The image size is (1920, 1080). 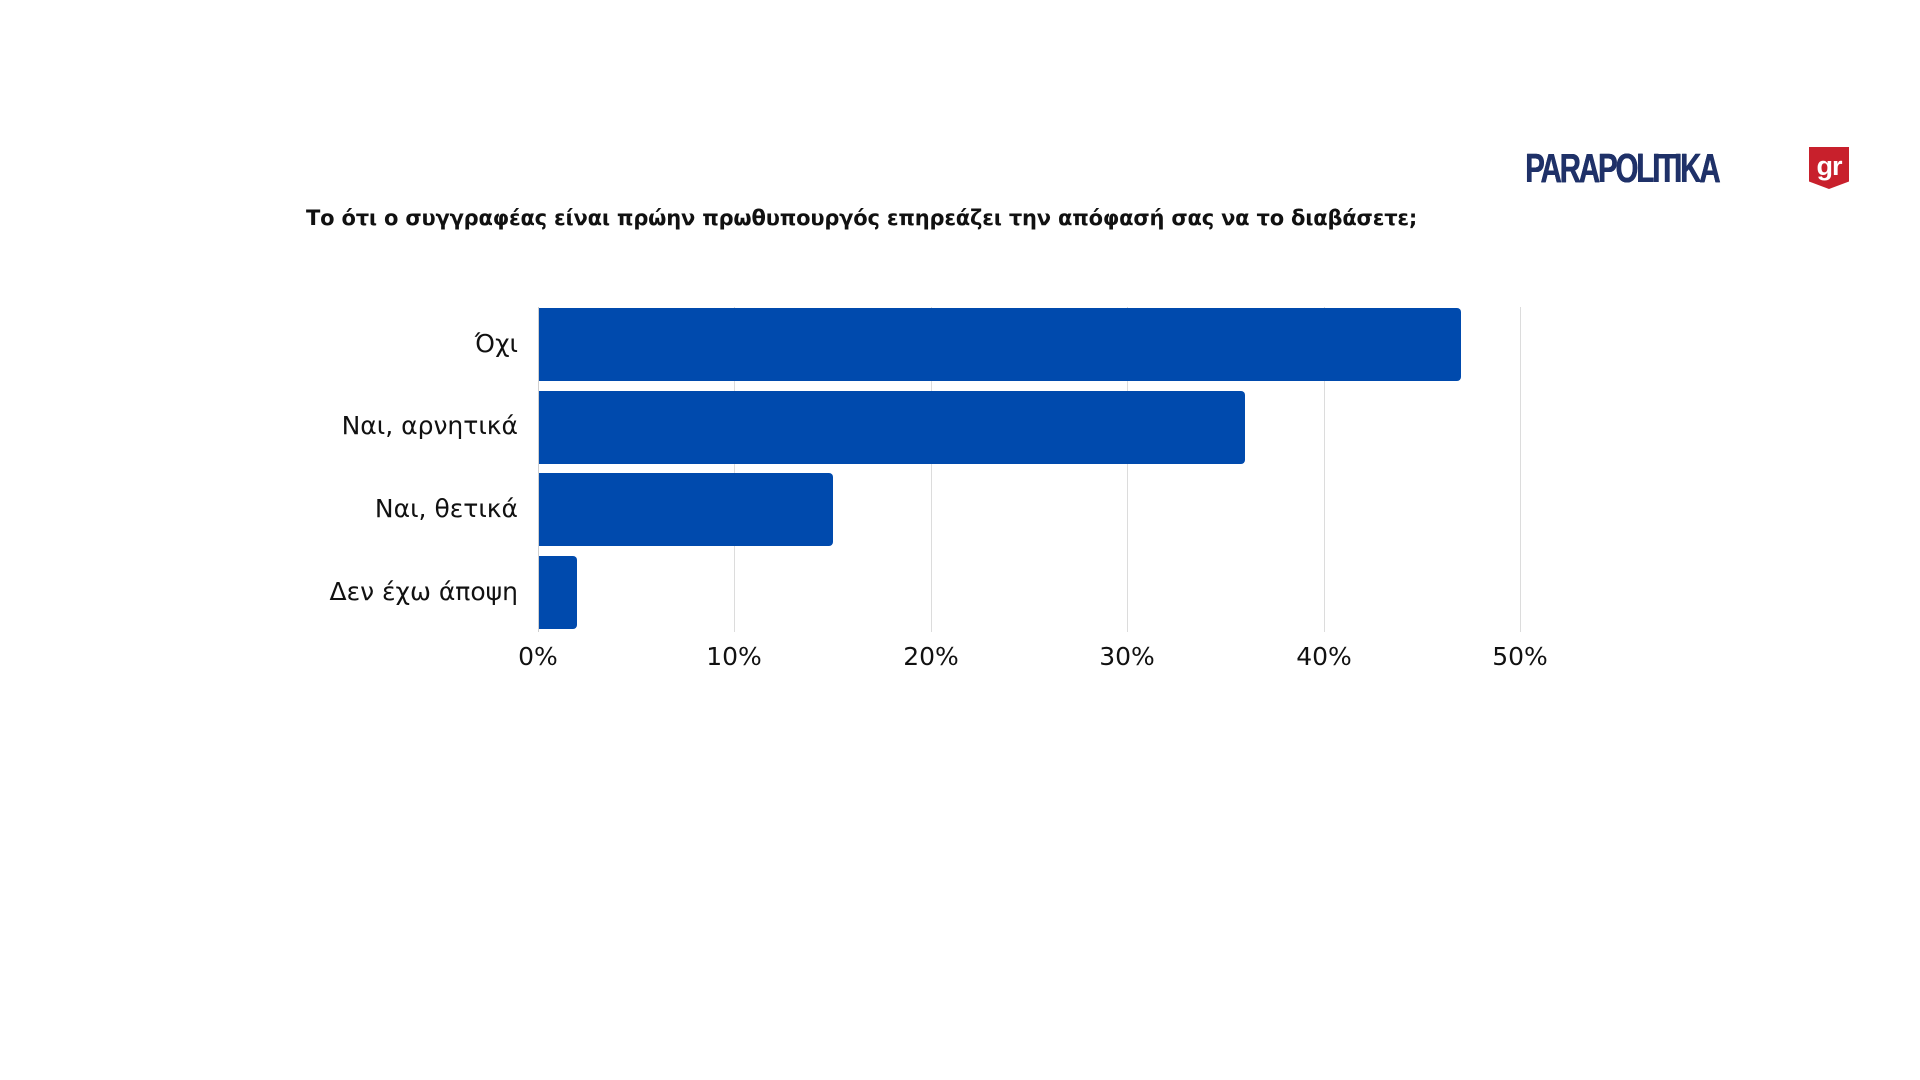 What do you see at coordinates (538, 656) in the screenshot?
I see `x-tick-label: 0%` at bounding box center [538, 656].